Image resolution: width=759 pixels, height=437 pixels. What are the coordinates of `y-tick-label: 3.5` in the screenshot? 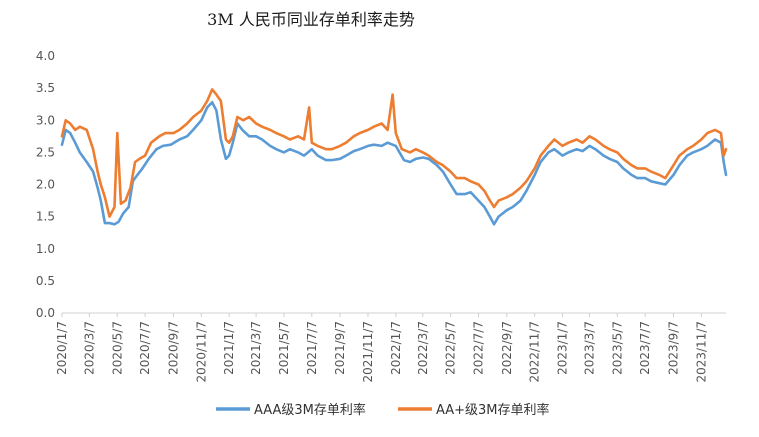 It's located at (45, 88).